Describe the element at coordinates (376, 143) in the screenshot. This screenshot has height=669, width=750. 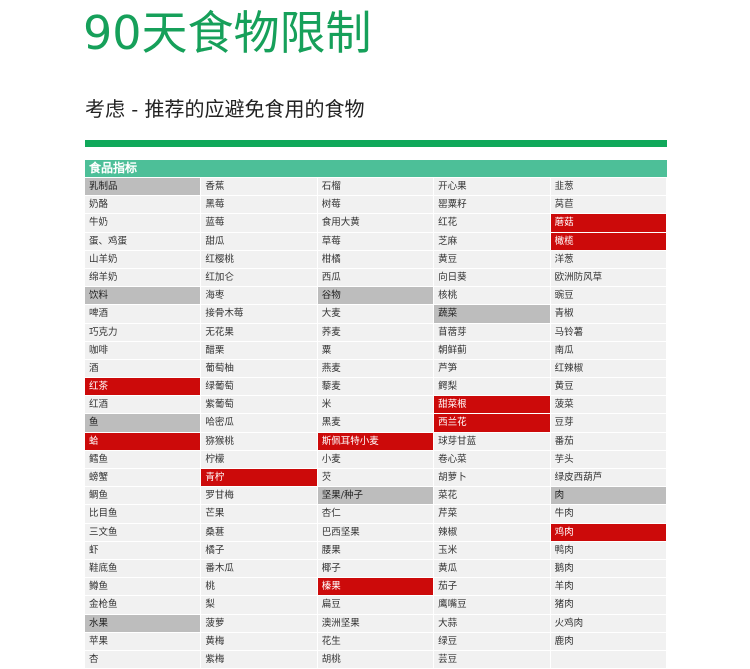
I see `title-divider` at that location.